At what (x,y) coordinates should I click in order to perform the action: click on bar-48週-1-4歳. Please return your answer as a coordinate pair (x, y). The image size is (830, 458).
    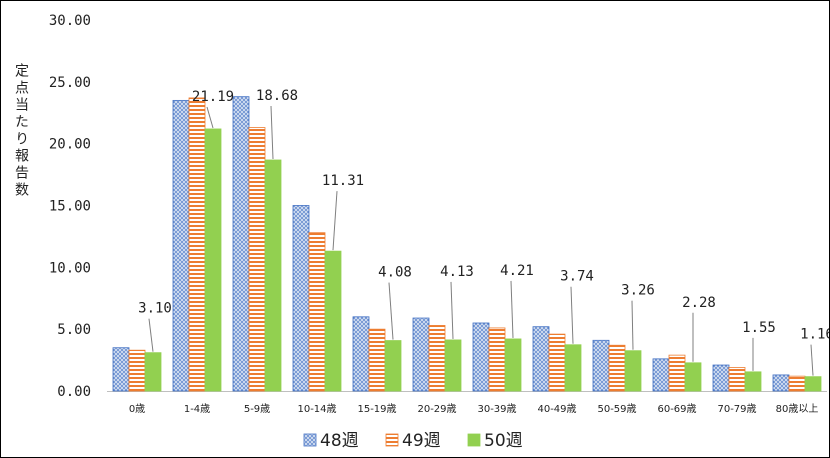
    Looking at the image, I should click on (181, 245).